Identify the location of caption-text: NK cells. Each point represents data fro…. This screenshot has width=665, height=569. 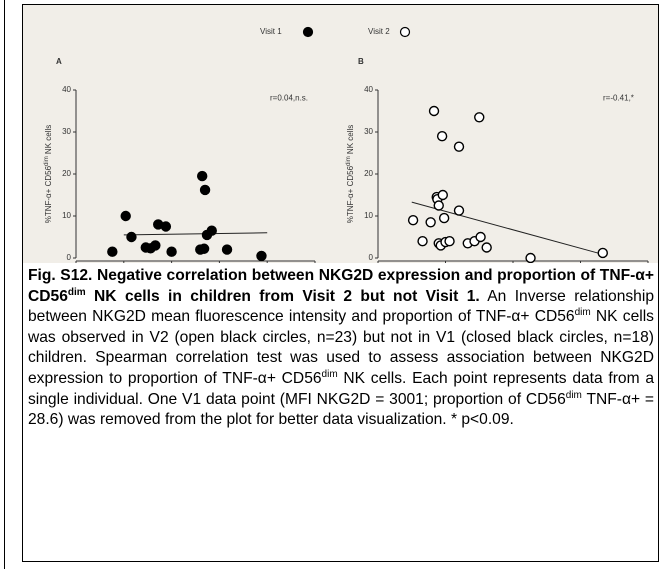
(341, 388).